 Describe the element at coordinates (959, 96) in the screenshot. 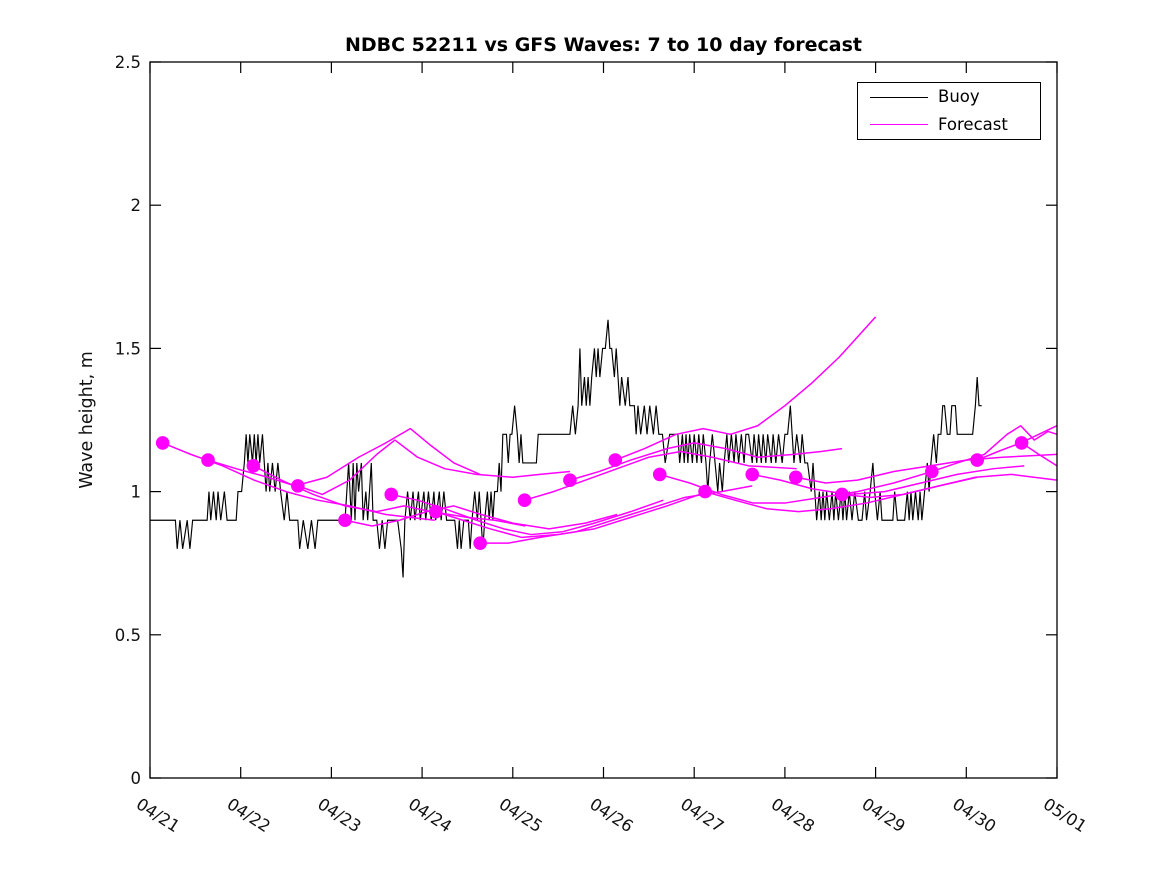

I see `legend-label-buoy: Buoy` at that location.